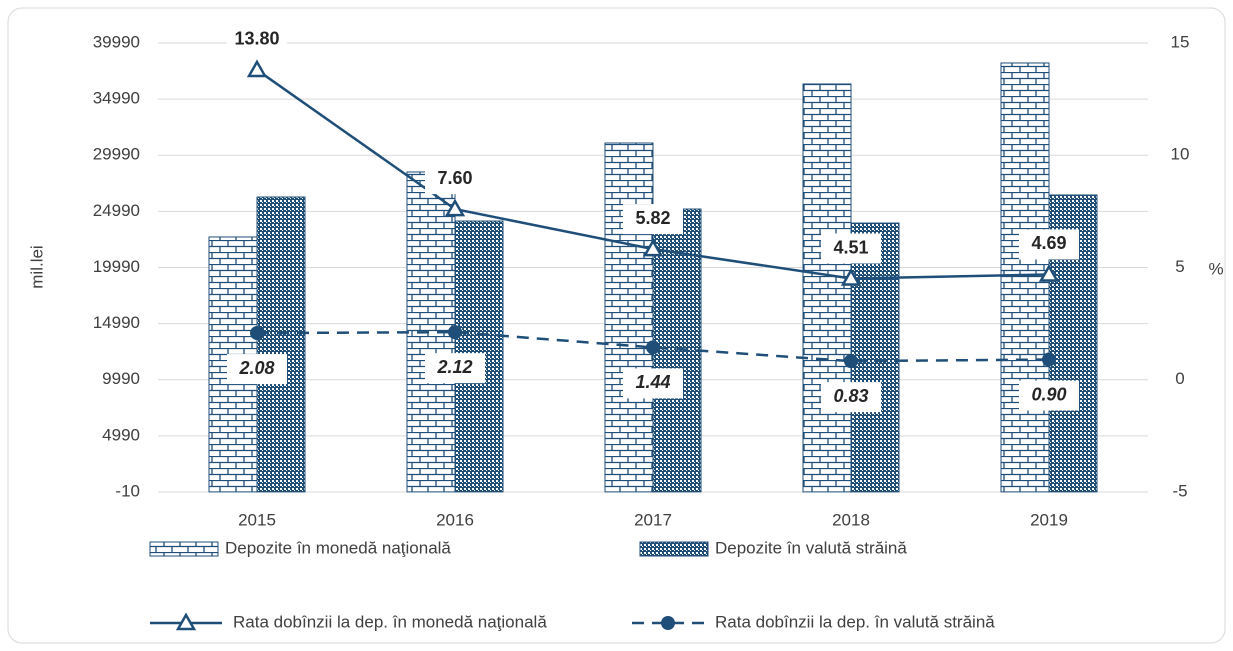 The width and height of the screenshot is (1233, 651). I want to click on y-tick-label: 24990, so click(116, 210).